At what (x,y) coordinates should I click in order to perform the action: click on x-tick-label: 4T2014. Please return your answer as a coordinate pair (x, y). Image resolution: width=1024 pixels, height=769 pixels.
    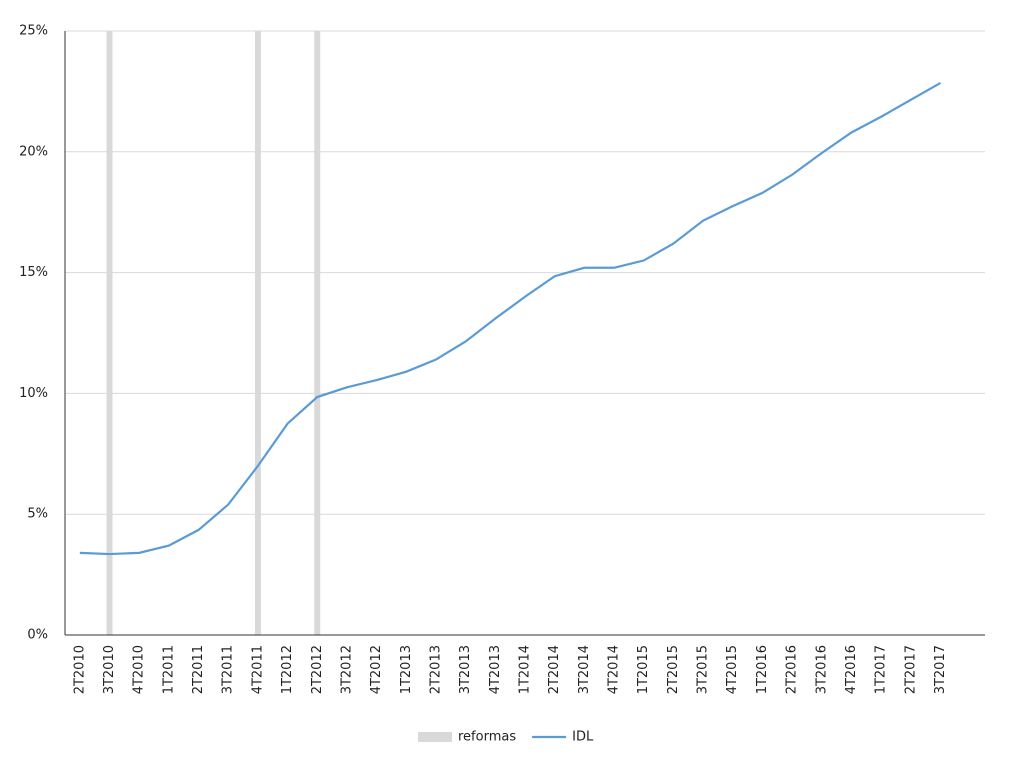
    Looking at the image, I should click on (614, 669).